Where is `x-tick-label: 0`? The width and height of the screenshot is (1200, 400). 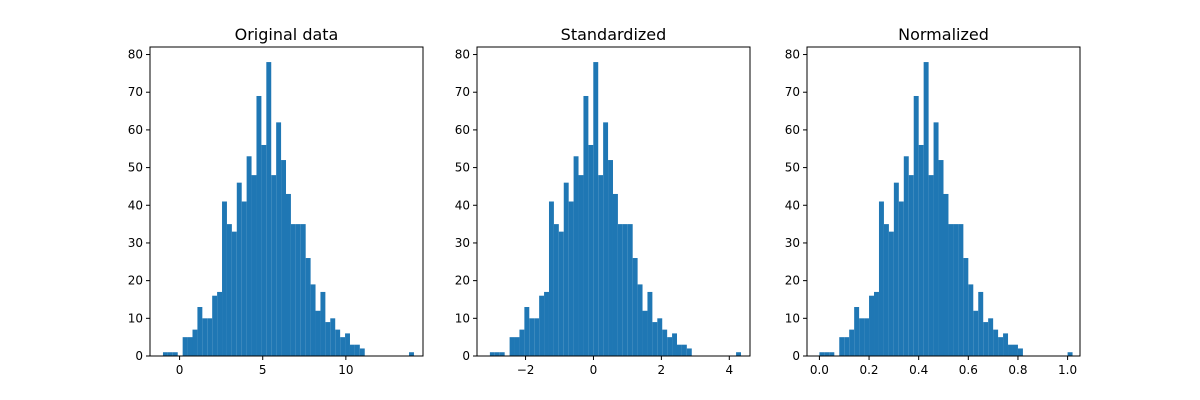
x-tick-label: 0 is located at coordinates (594, 370).